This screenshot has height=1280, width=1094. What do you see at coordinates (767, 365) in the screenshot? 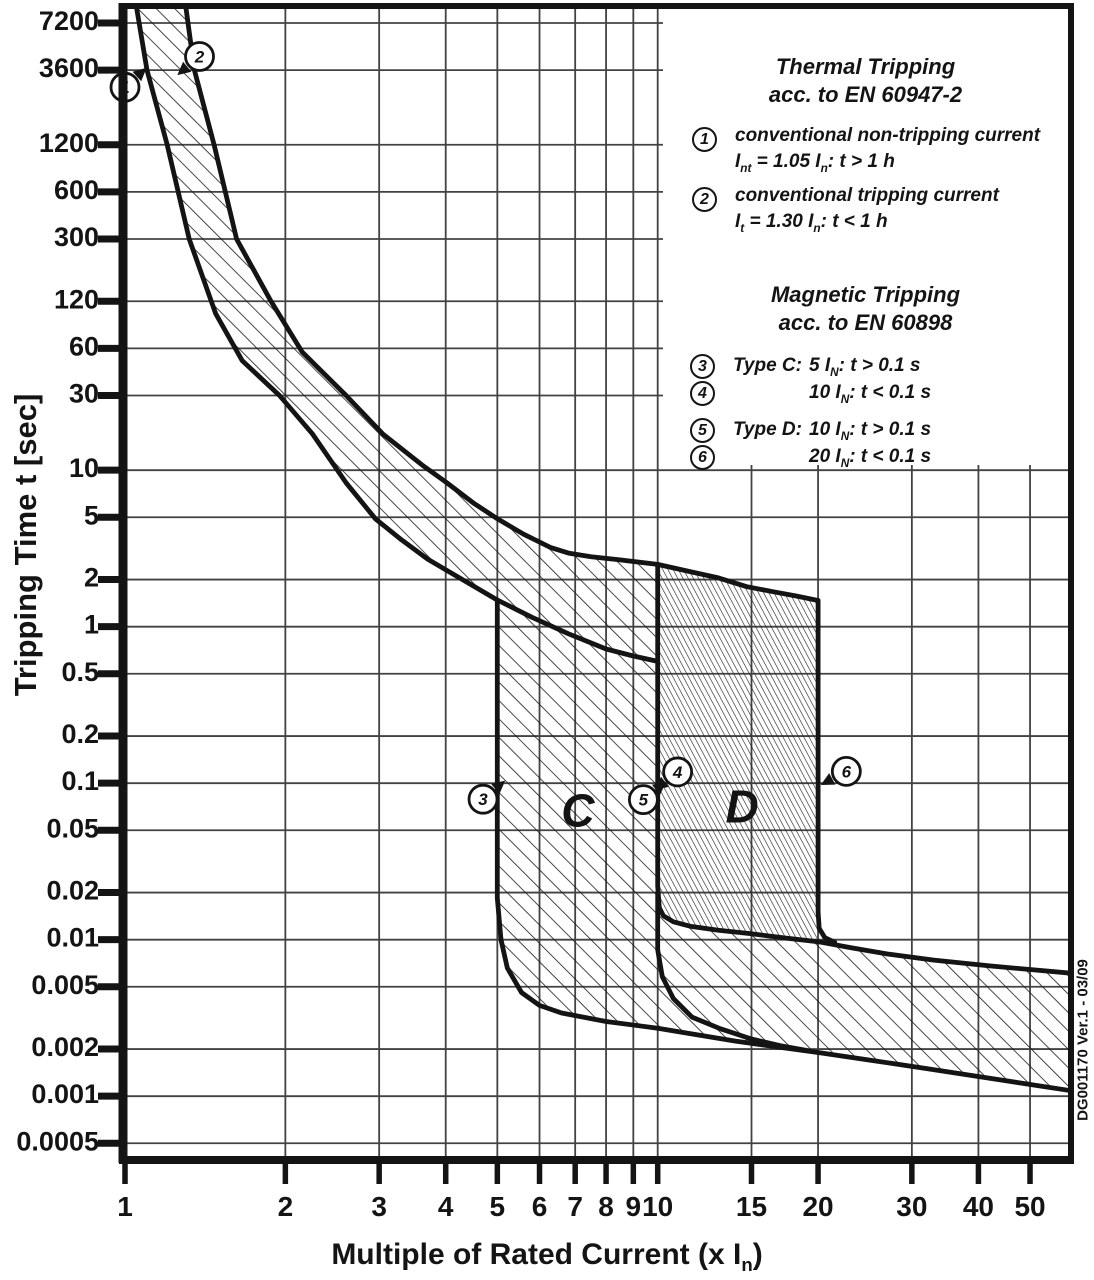
I see `legend-item-3-type-label: Type C:` at bounding box center [767, 365].